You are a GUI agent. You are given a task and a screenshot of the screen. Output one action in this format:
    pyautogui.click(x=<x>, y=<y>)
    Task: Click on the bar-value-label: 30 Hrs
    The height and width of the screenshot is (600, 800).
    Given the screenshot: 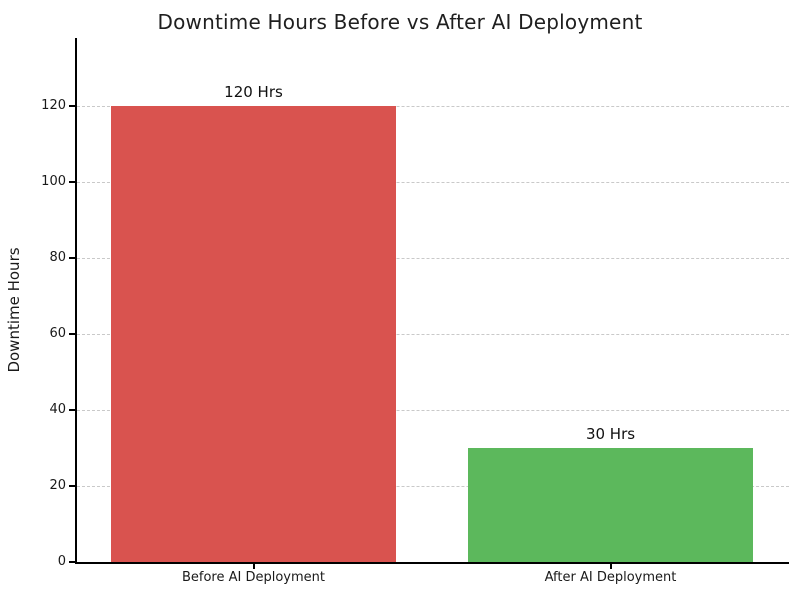 What is the action you would take?
    pyautogui.click(x=610, y=434)
    